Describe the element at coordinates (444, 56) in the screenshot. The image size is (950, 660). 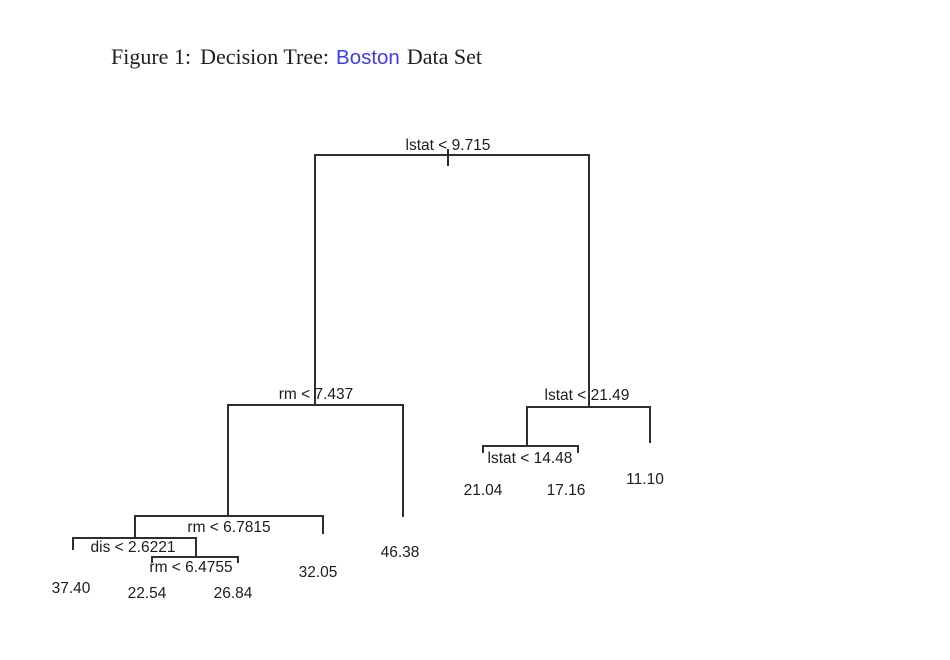
I see `caption-suffix: Data Set` at that location.